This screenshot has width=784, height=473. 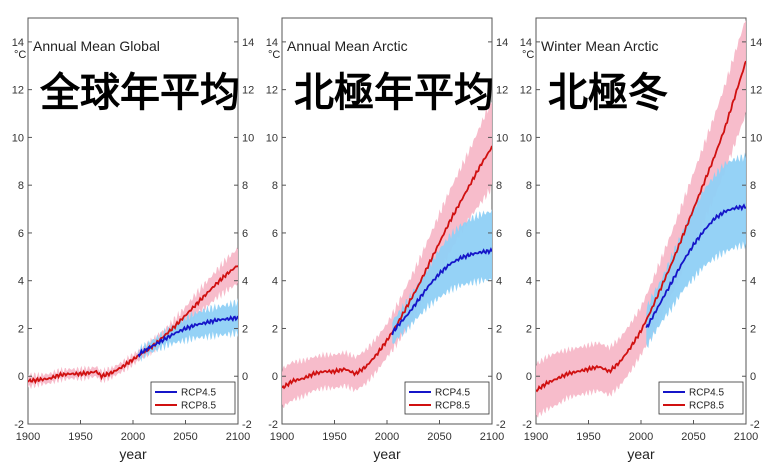 What do you see at coordinates (599, 46) in the screenshot?
I see `chart-title: Winter Mean Arctic` at bounding box center [599, 46].